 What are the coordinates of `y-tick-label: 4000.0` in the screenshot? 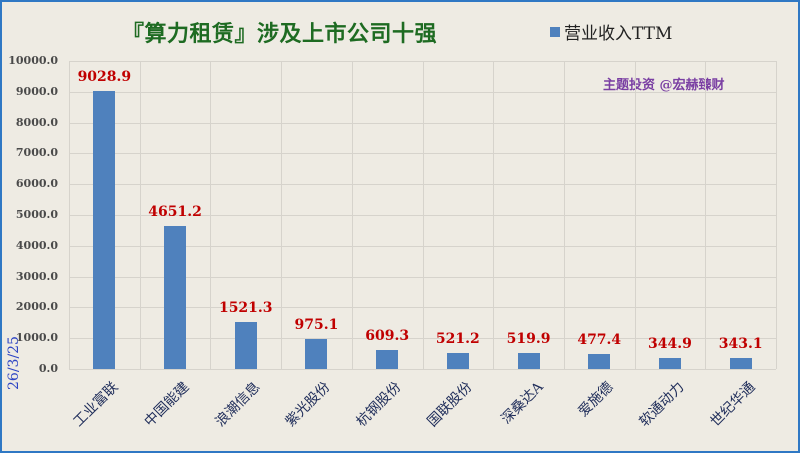 It's located at (36, 245).